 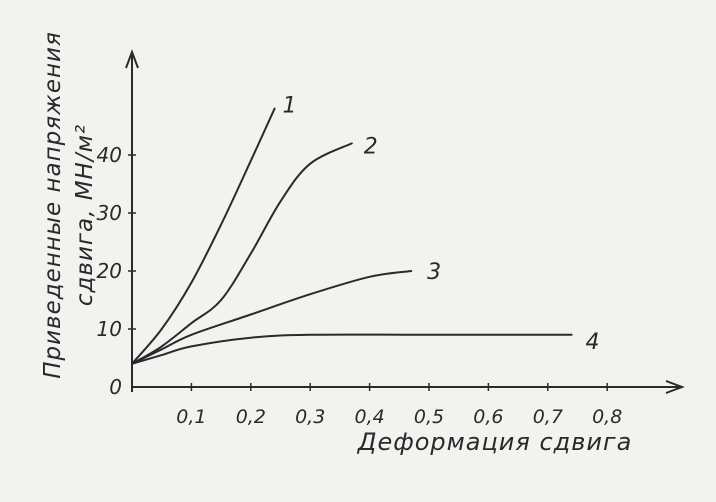 I want to click on x-tick-label: 0,5, so click(x=429, y=417).